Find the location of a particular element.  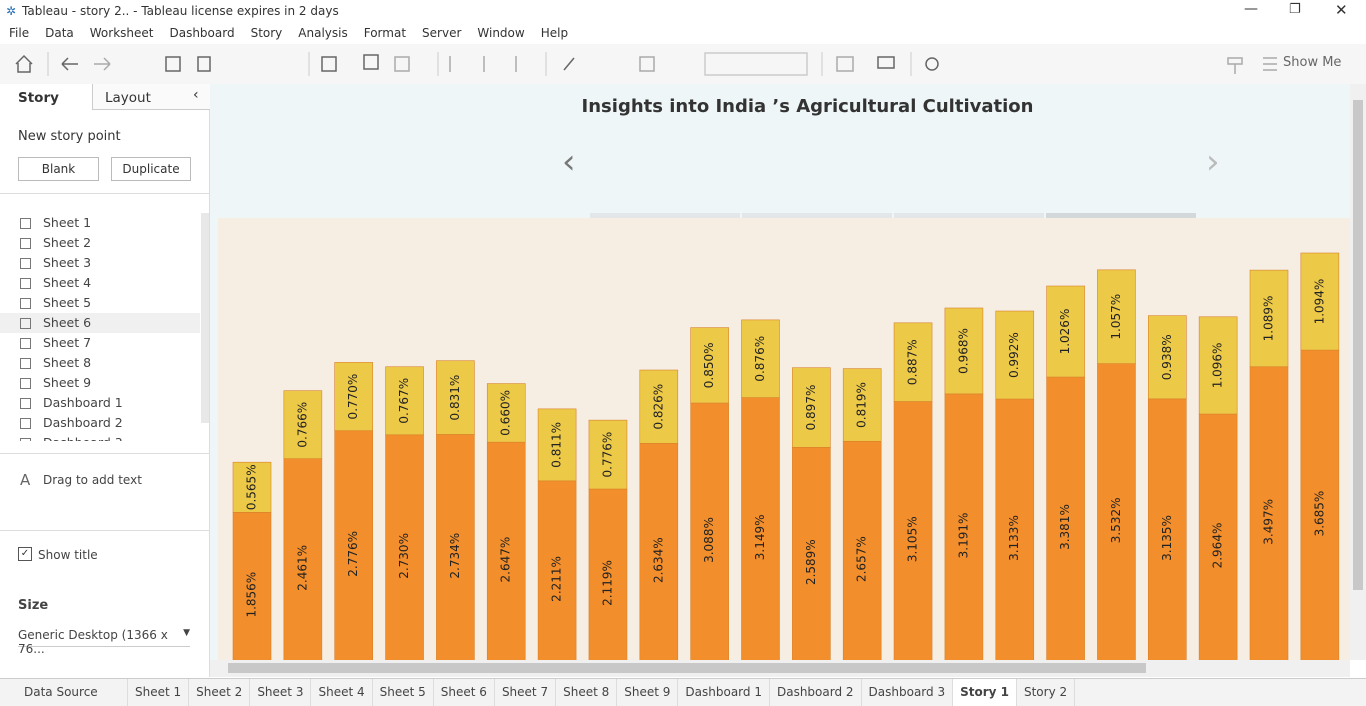

value-label: 3.135% is located at coordinates (1167, 538).